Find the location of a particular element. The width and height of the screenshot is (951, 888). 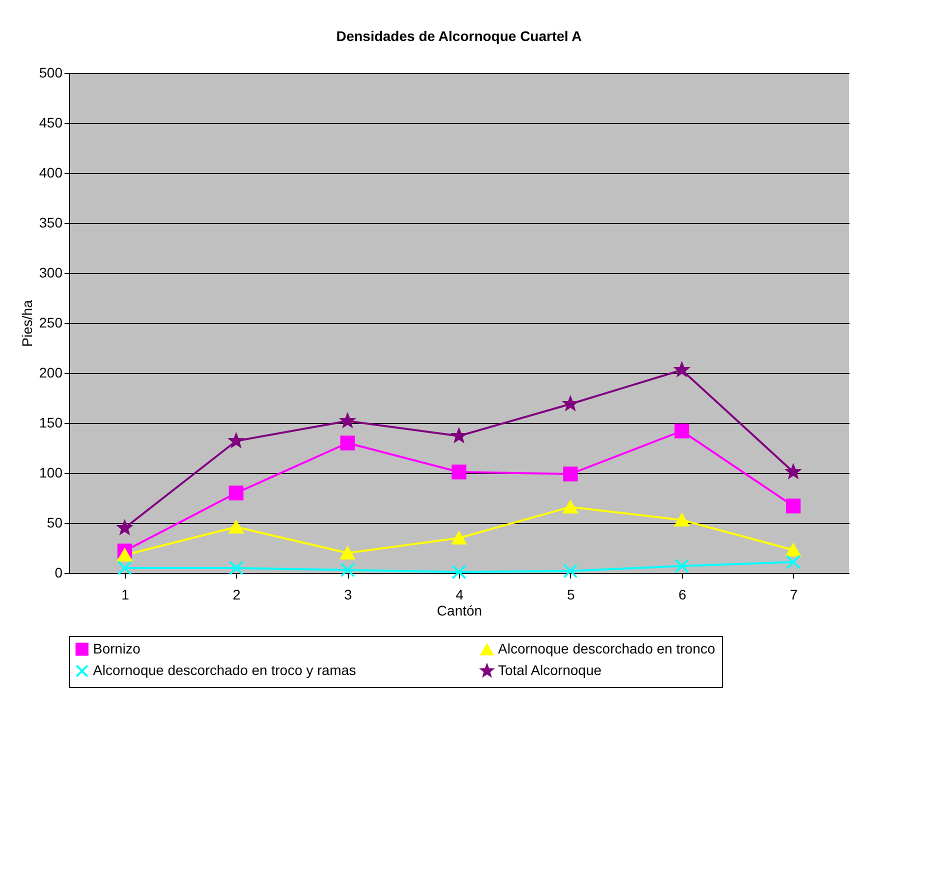

x-tick-label: 1 is located at coordinates (125, 594).